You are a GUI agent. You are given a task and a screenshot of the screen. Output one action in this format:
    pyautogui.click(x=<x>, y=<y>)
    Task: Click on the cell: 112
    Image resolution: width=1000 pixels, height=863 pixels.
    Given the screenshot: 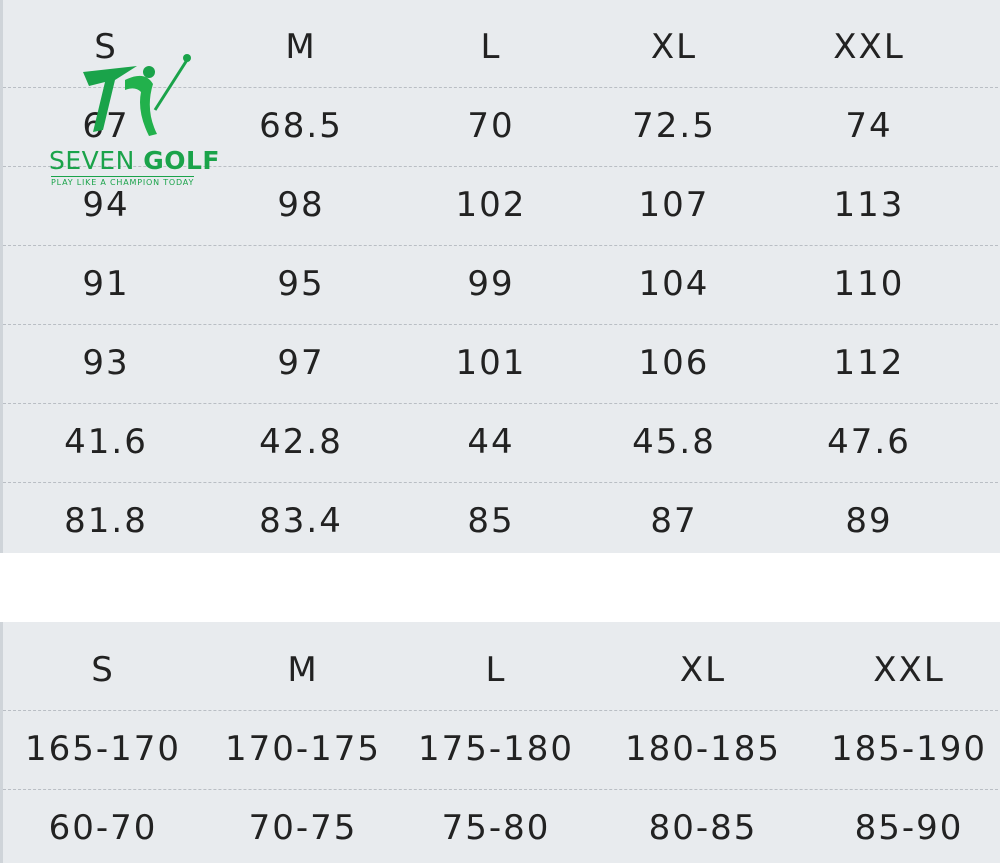 What is the action you would take?
    pyautogui.click(x=869, y=363)
    